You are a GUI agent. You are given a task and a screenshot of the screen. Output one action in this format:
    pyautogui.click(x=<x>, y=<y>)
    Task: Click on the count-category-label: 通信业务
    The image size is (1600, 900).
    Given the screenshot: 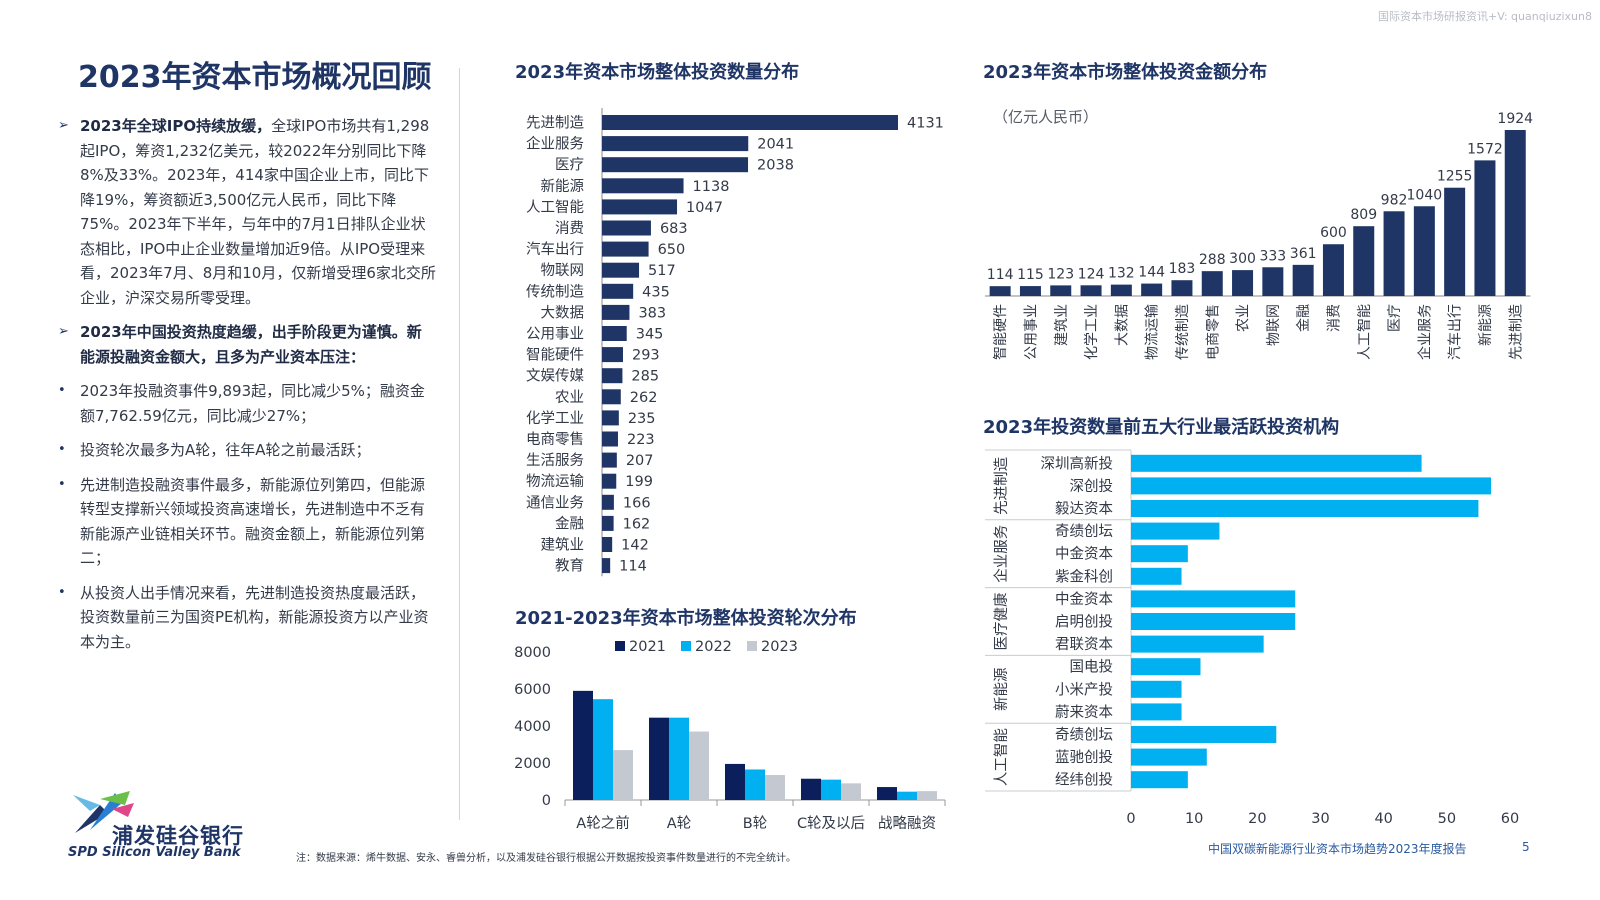 What is the action you would take?
    pyautogui.click(x=555, y=502)
    